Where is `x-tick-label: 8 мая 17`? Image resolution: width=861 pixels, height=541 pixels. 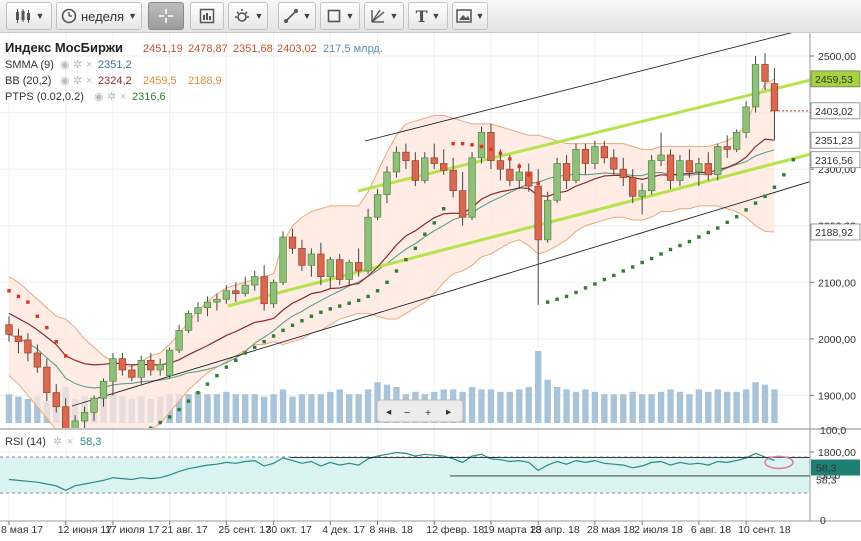 x-tick-label: 8 мая 17 is located at coordinates (22, 530).